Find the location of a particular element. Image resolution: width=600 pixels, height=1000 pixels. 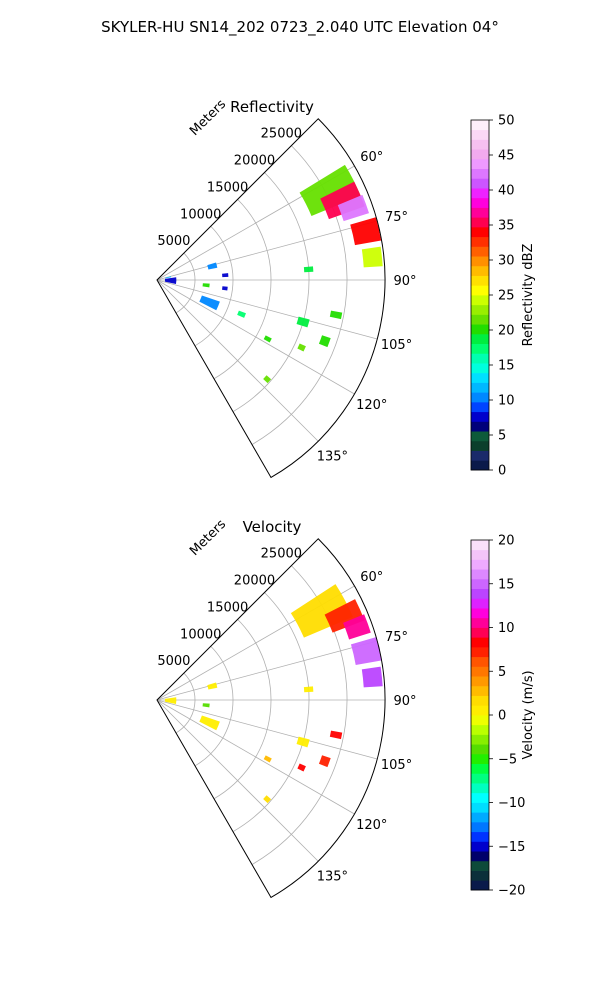

angle-tick-label: 75° is located at coordinates (396, 637).